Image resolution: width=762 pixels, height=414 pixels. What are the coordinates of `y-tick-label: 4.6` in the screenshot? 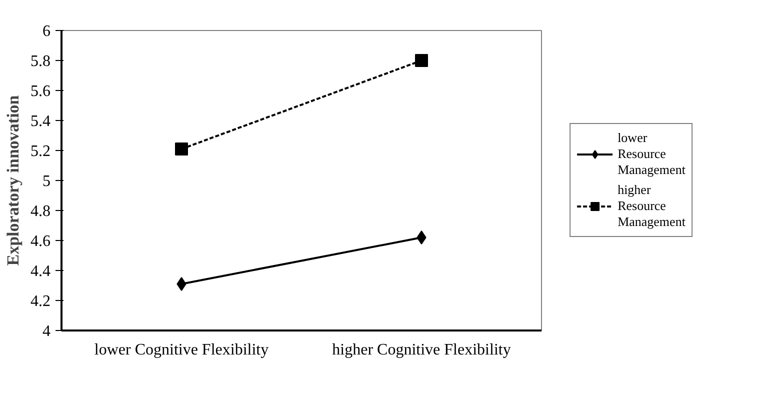 It's located at (40, 241).